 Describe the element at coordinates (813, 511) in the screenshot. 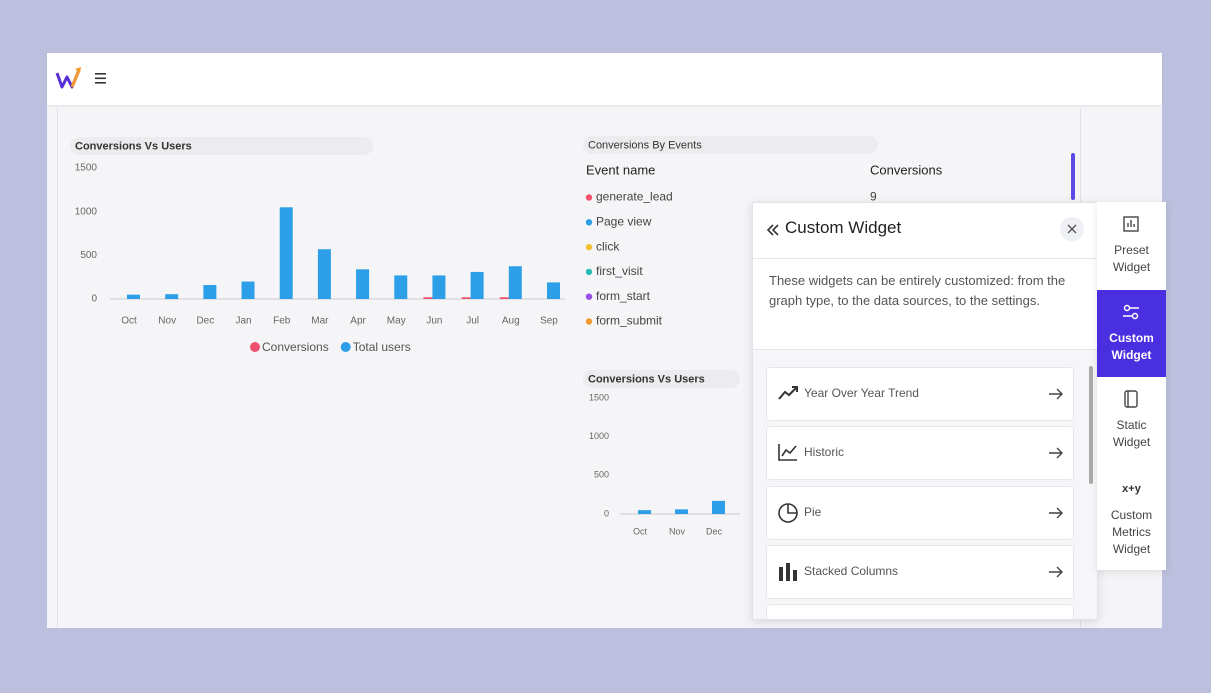

I see `option-label: Pie` at that location.